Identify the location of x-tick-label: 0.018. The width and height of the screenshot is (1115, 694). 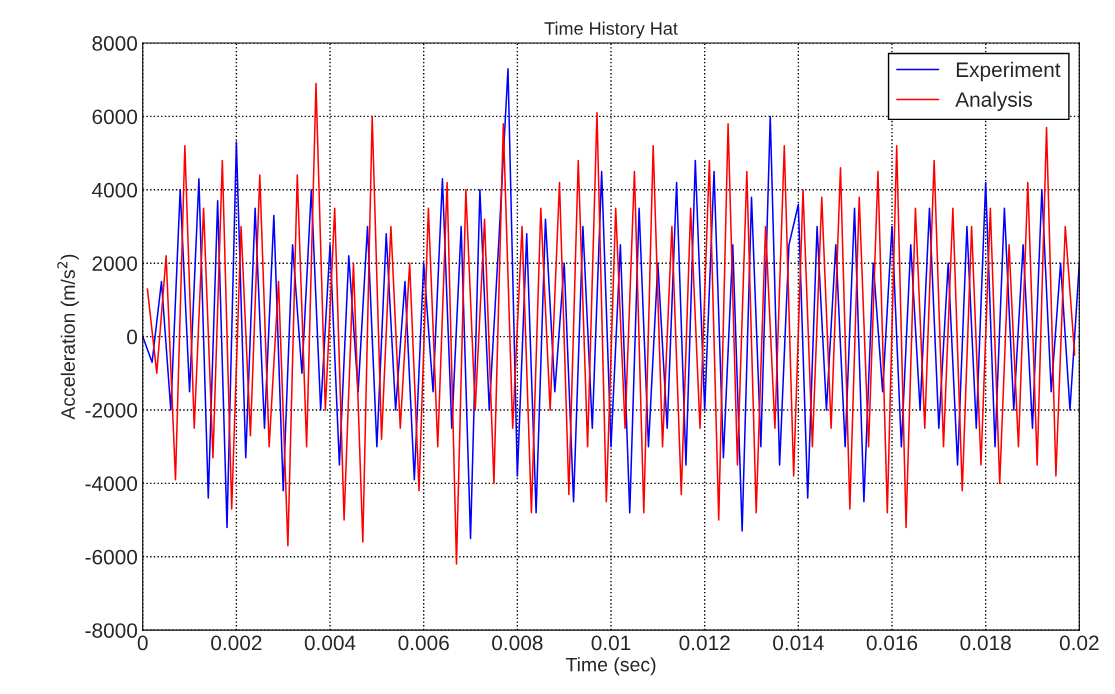
(985, 643).